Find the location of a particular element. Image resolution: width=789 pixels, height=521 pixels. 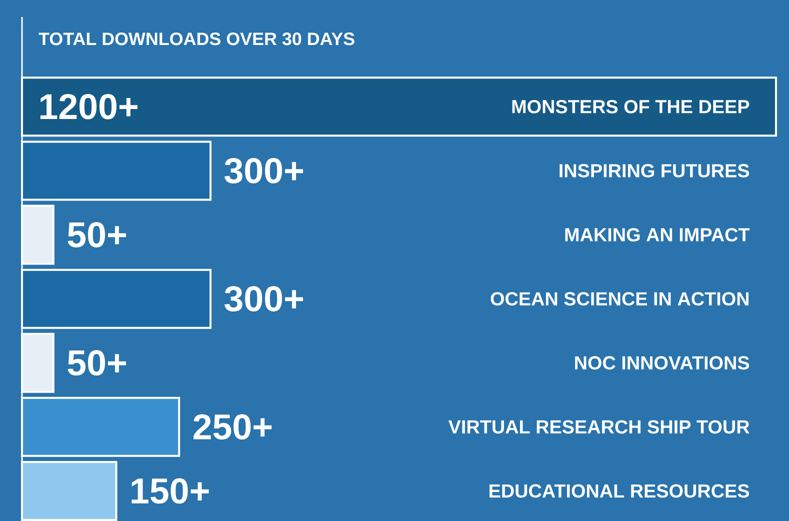

data-label: 1200+ is located at coordinates (89, 107).